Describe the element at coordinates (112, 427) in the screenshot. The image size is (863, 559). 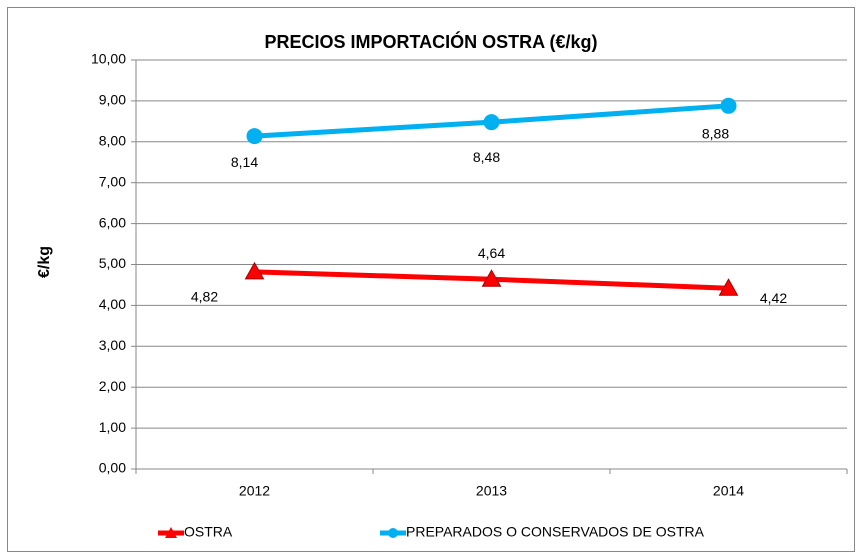
I see `y-tick-label: 1,00` at that location.